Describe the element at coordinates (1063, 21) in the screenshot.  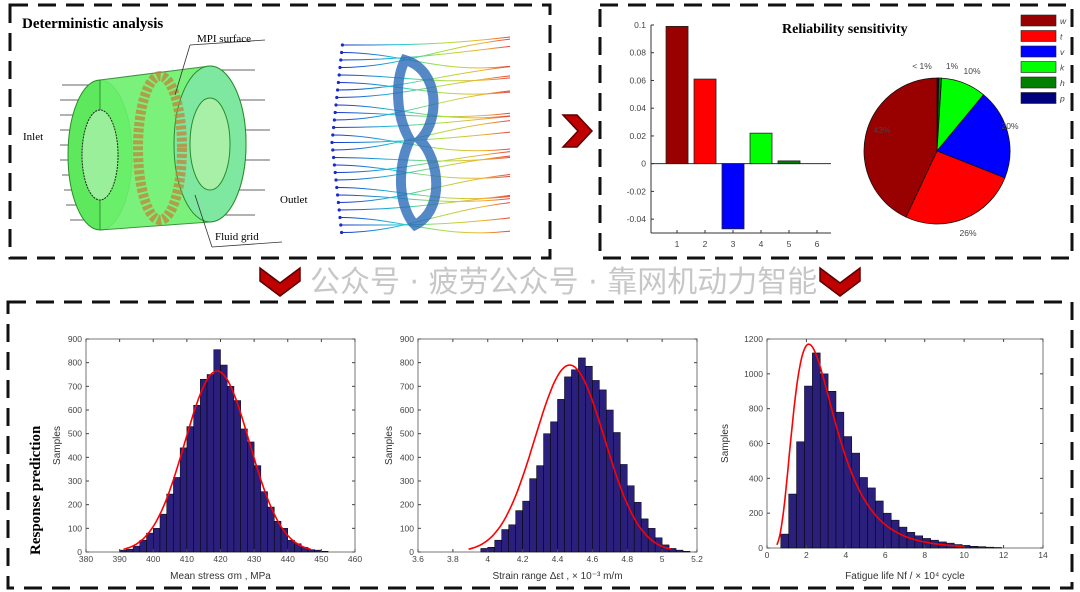
I see `legend-label: w` at that location.